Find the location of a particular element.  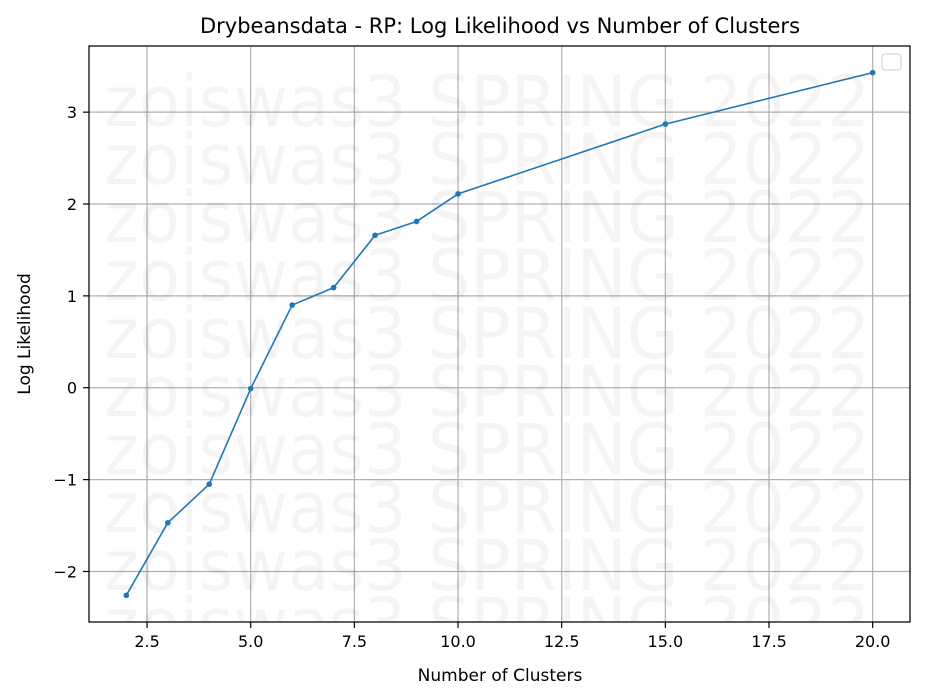

x-tick-label: 20.0 is located at coordinates (873, 641).